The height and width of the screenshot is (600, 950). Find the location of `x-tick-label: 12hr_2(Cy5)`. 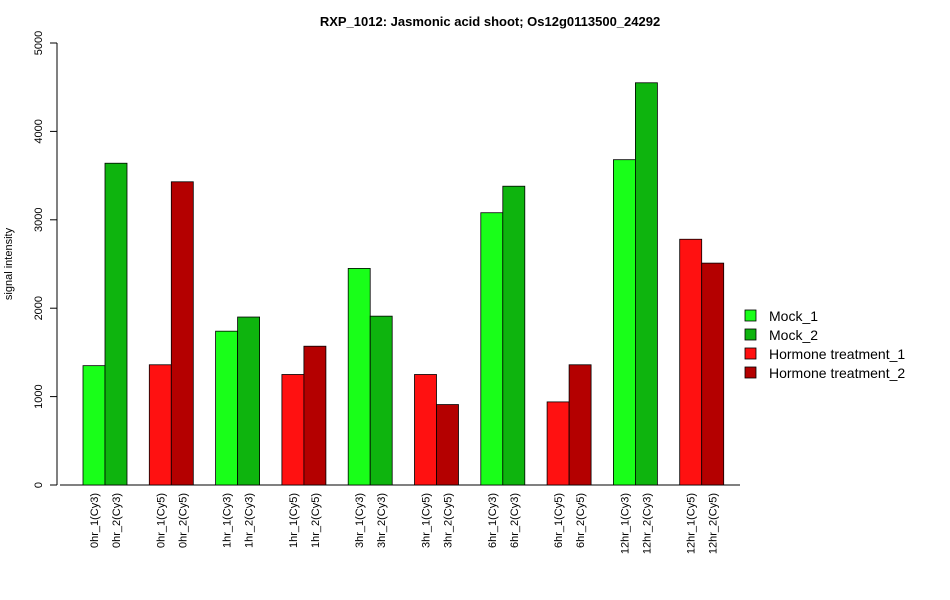

x-tick-label: 12hr_2(Cy5) is located at coordinates (714, 523).